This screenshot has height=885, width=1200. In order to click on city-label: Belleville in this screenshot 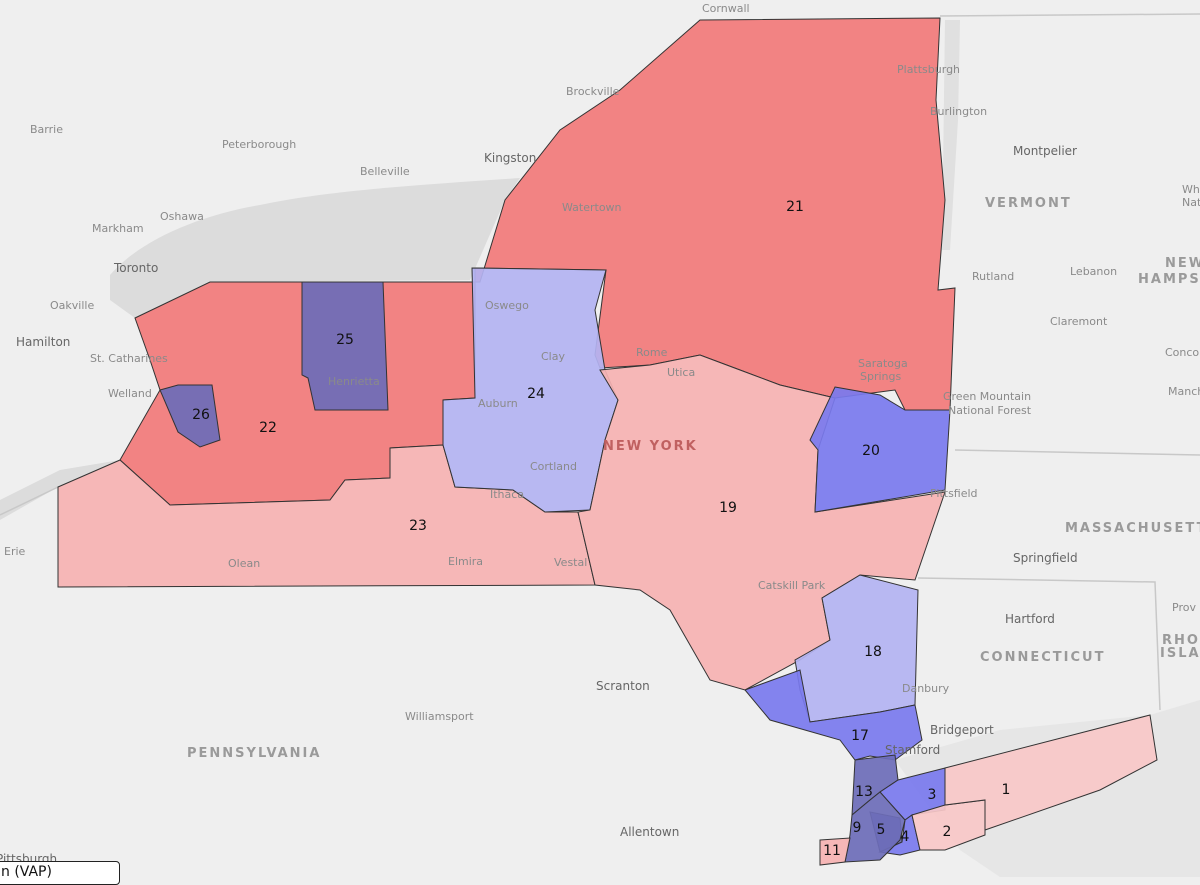, I will do `click(385, 171)`.